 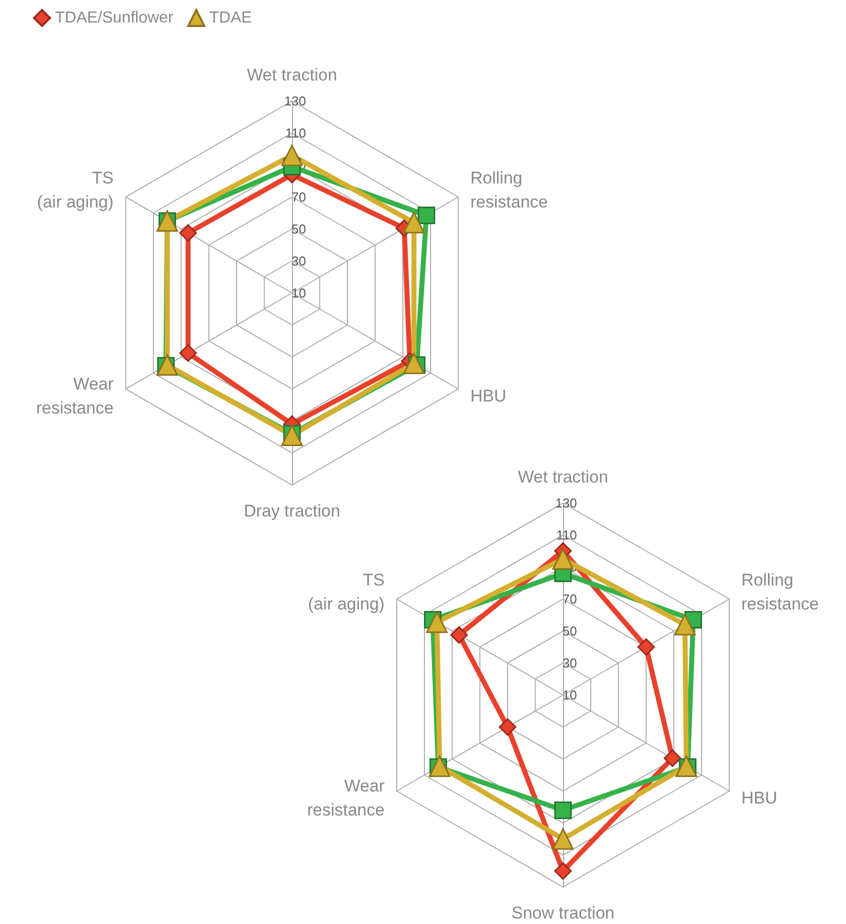 What do you see at coordinates (114, 18) in the screenshot?
I see `legend-label: TDAE/Sunflower` at bounding box center [114, 18].